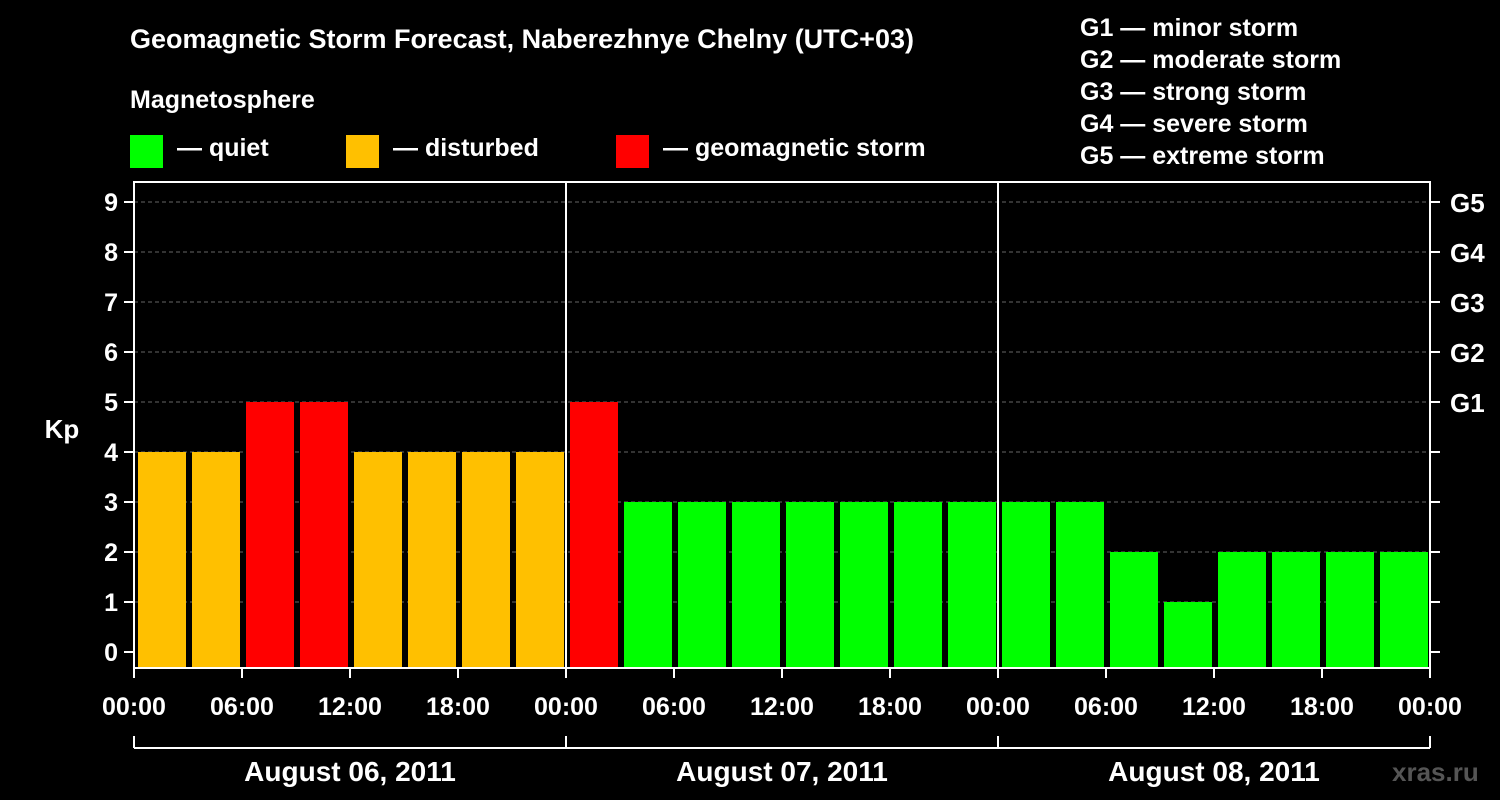 This screenshot has height=800, width=1500. Describe the element at coordinates (1430, 707) in the screenshot. I see `x-tick-label-12: 00:00` at that location.